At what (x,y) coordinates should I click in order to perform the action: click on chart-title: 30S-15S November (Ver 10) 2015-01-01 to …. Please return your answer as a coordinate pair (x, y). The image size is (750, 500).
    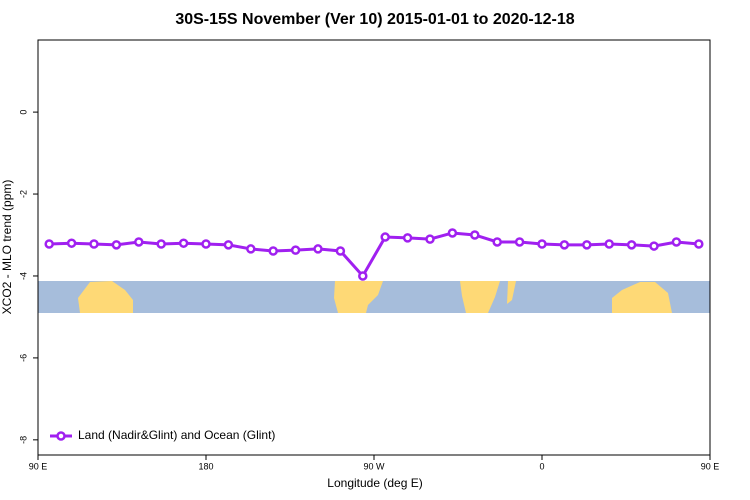
    Looking at the image, I should click on (374, 19).